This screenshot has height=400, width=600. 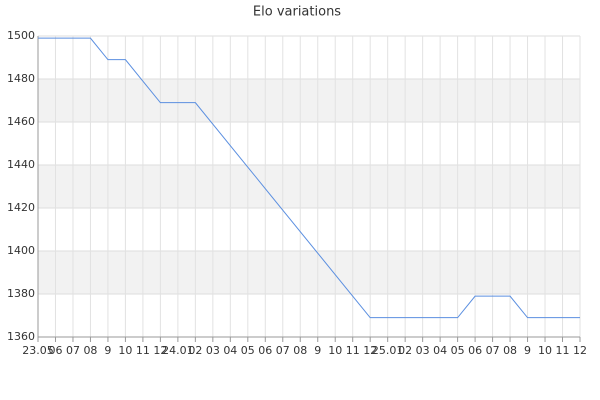 What do you see at coordinates (21, 250) in the screenshot?
I see `y-tick-label: 1400` at bounding box center [21, 250].